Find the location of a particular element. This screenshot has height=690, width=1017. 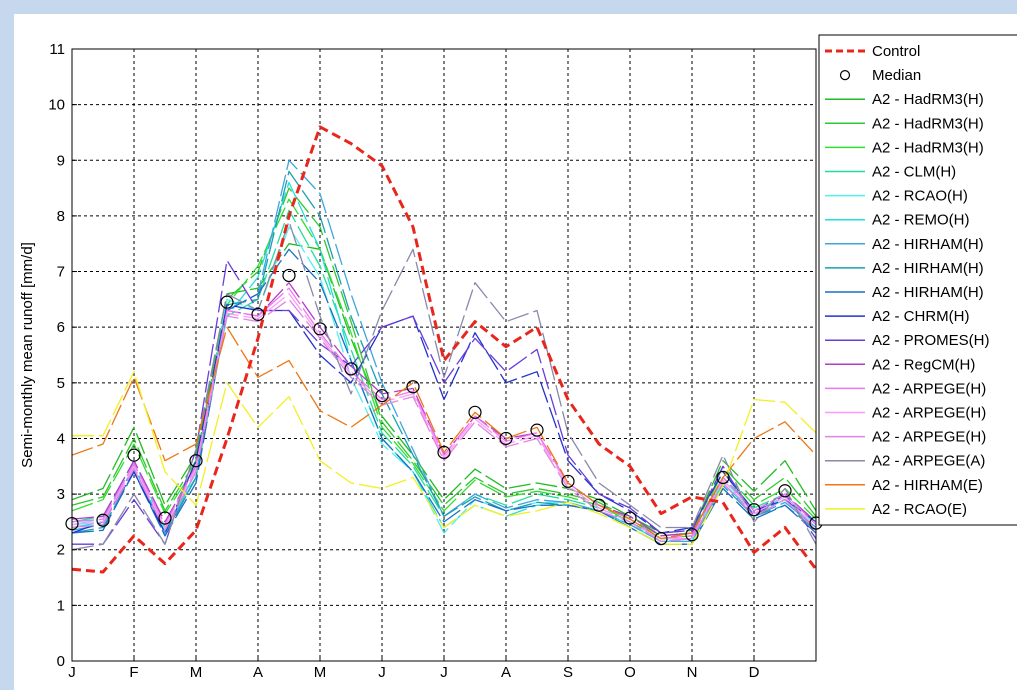

legend-item: A2 - CLM(H) is located at coordinates (890, 172).